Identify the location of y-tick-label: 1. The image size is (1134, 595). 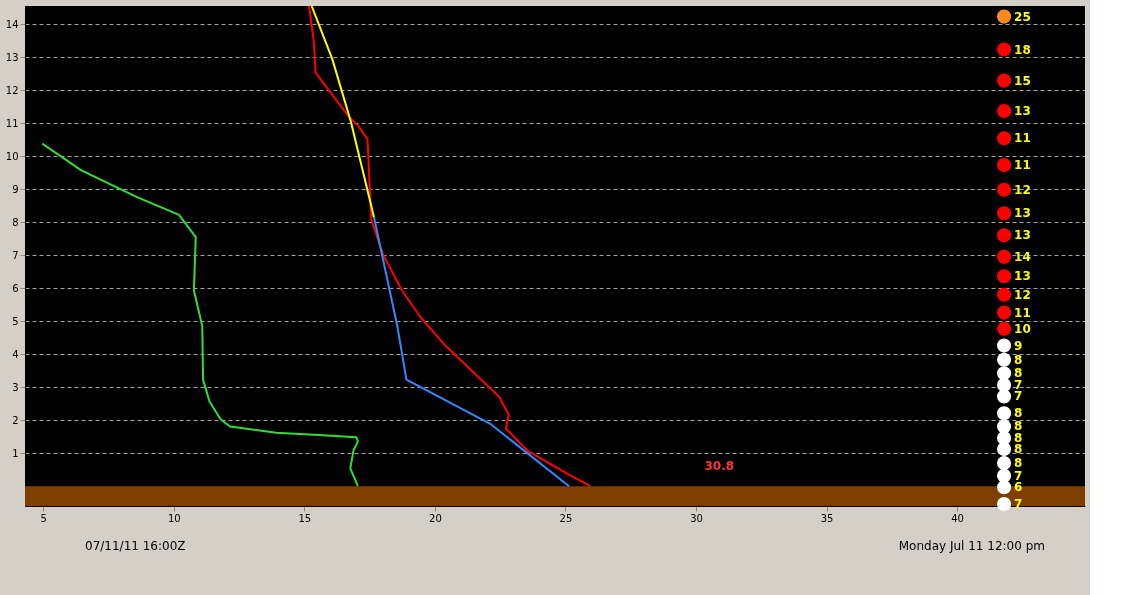
(15, 453).